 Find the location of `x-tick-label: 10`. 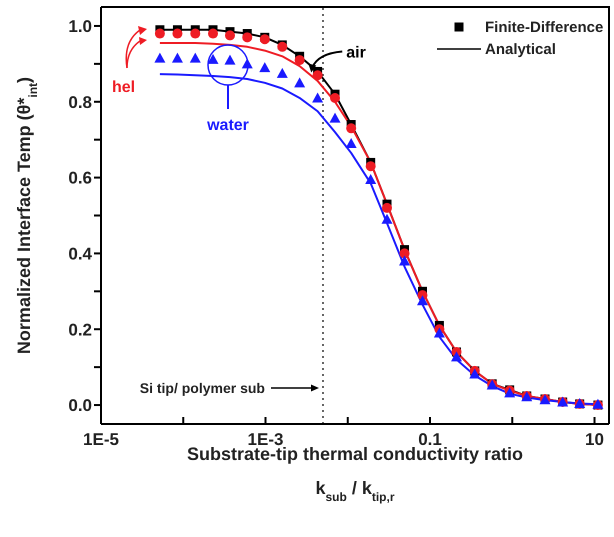

x-tick-label: 10 is located at coordinates (594, 440).